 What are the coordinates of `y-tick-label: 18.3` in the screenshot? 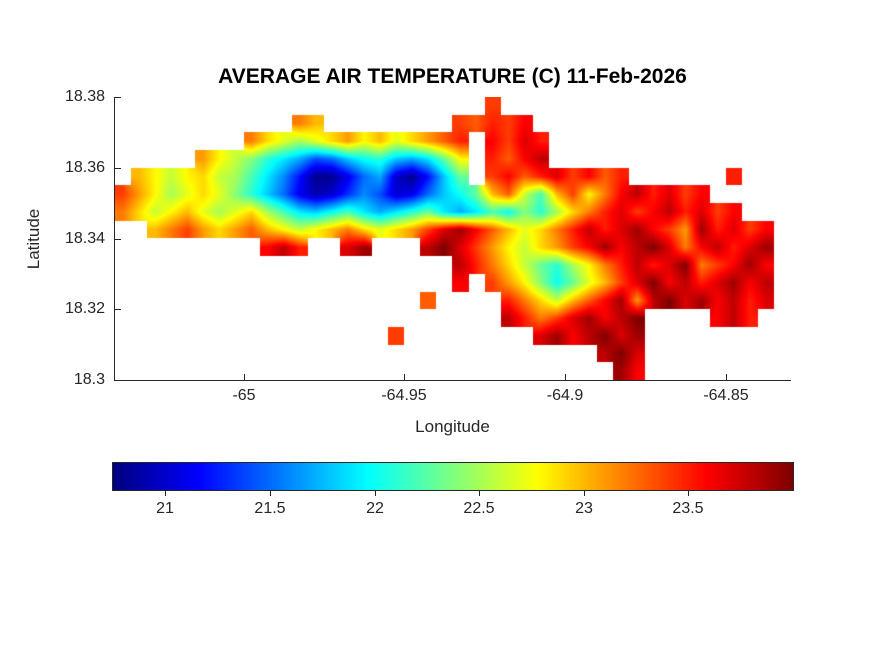 It's located at (89, 379).